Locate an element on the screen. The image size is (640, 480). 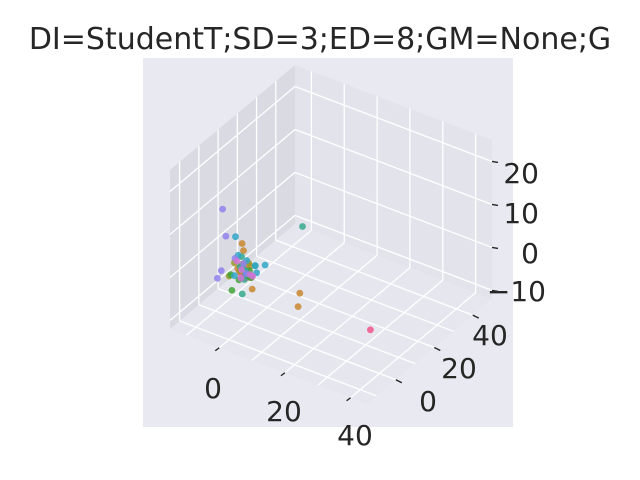
left-pane is located at coordinates (232, 197).